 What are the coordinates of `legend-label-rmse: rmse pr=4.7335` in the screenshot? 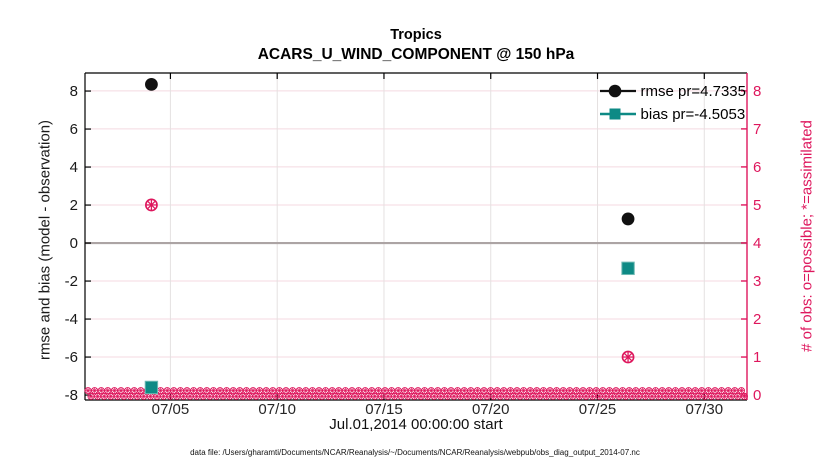 It's located at (693, 91).